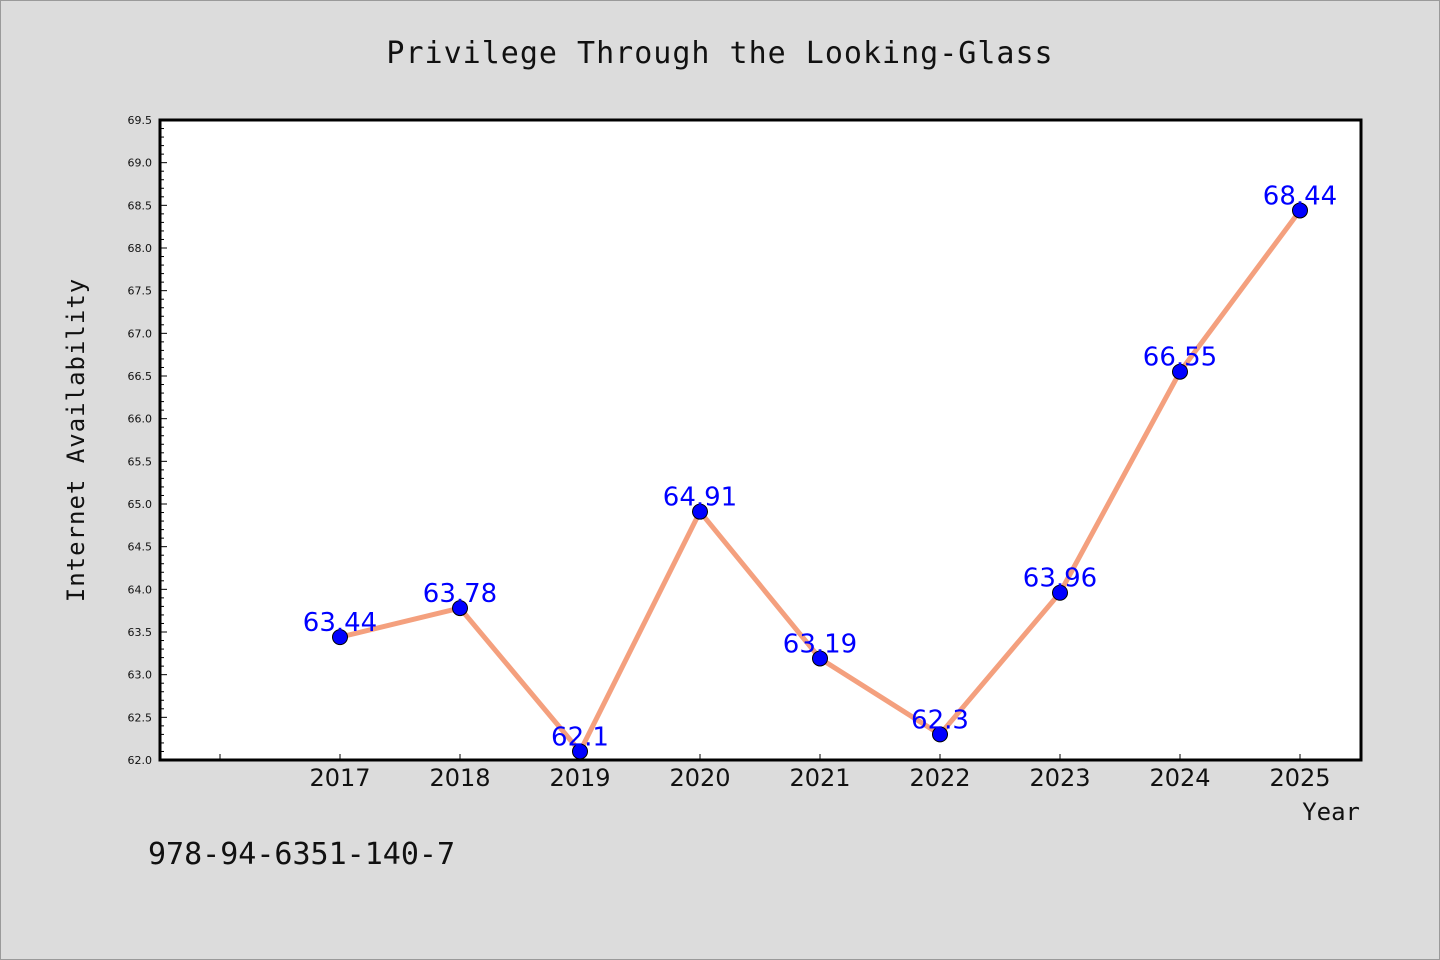 The height and width of the screenshot is (960, 1440). I want to click on data-label: 64.91, so click(700, 498).